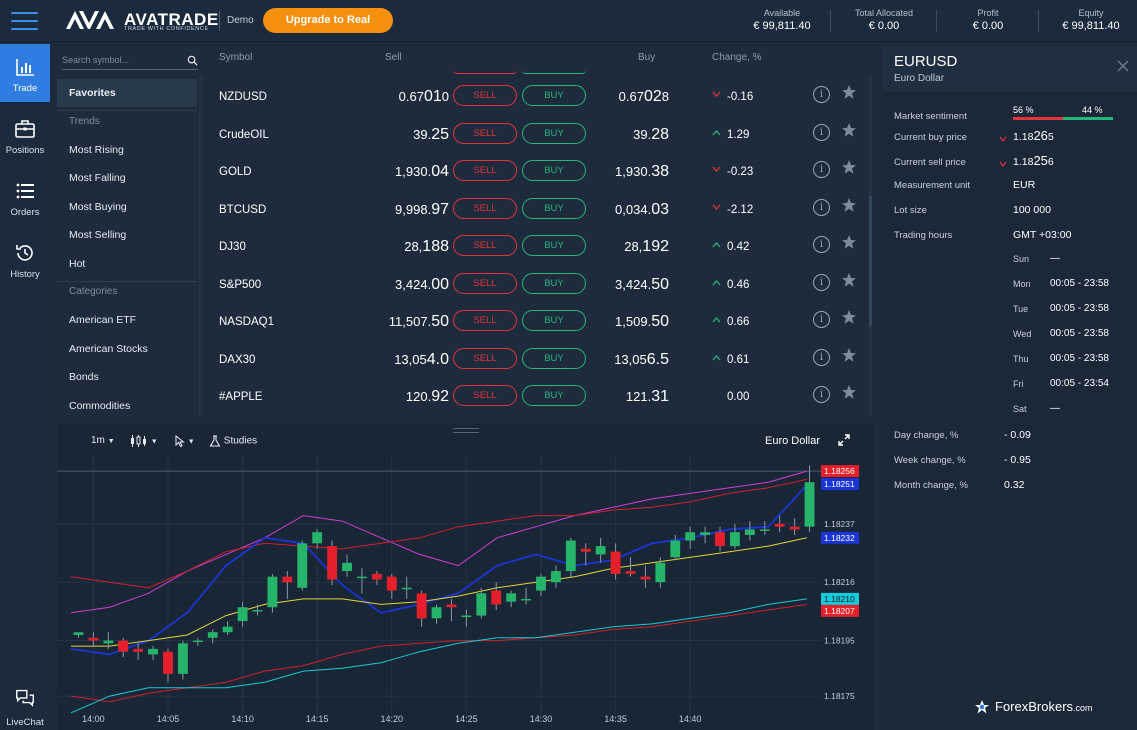 The image size is (1137, 730). Describe the element at coordinates (77, 264) in the screenshot. I see `trend-hot: Hot` at that location.